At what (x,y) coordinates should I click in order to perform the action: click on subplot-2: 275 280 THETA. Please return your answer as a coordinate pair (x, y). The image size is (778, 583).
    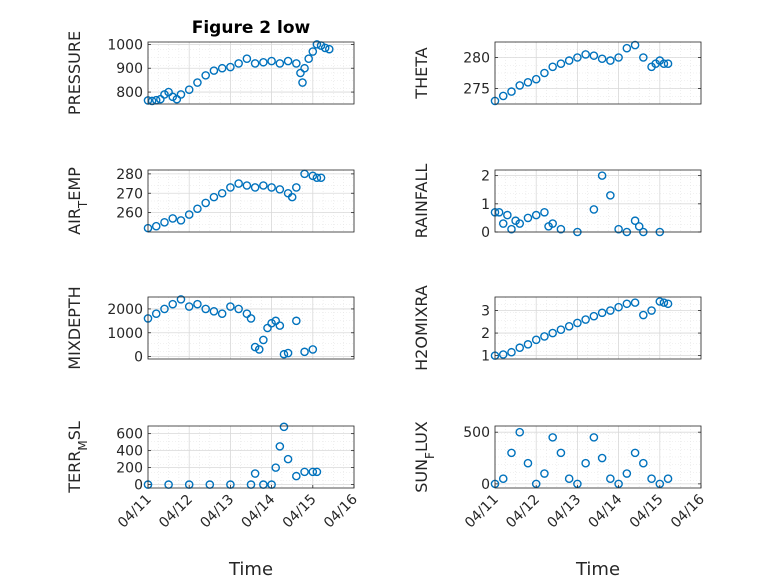
    Looking at the image, I should click on (557, 73).